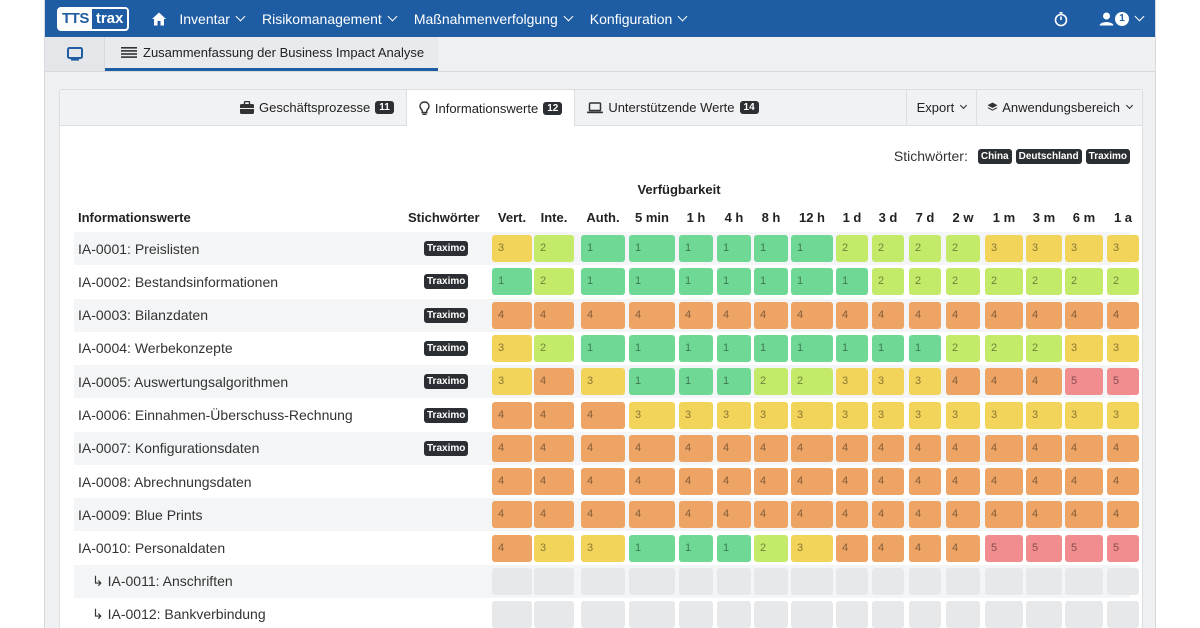 This screenshot has height=628, width=1200. What do you see at coordinates (672, 107) in the screenshot?
I see `tab-unterstuetzende-werte: Unterstützende Werte 14` at bounding box center [672, 107].